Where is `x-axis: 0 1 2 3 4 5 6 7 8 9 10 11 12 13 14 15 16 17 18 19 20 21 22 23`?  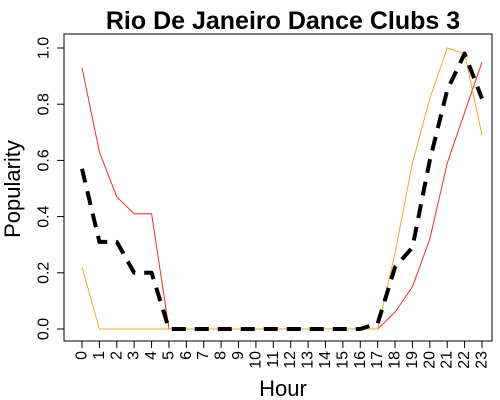 x-axis: 0 1 2 3 4 5 6 7 8 9 10 11 12 13 14 15 16 17 18 19 20 21 22 23 is located at coordinates (282, 354).